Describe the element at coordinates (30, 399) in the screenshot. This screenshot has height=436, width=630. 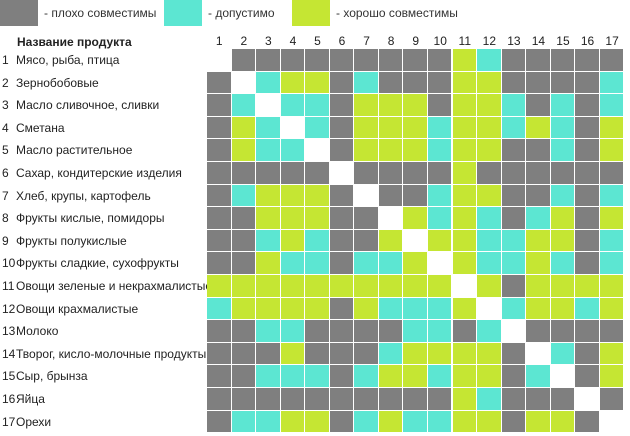
I see `row-label: Яйца` at that location.